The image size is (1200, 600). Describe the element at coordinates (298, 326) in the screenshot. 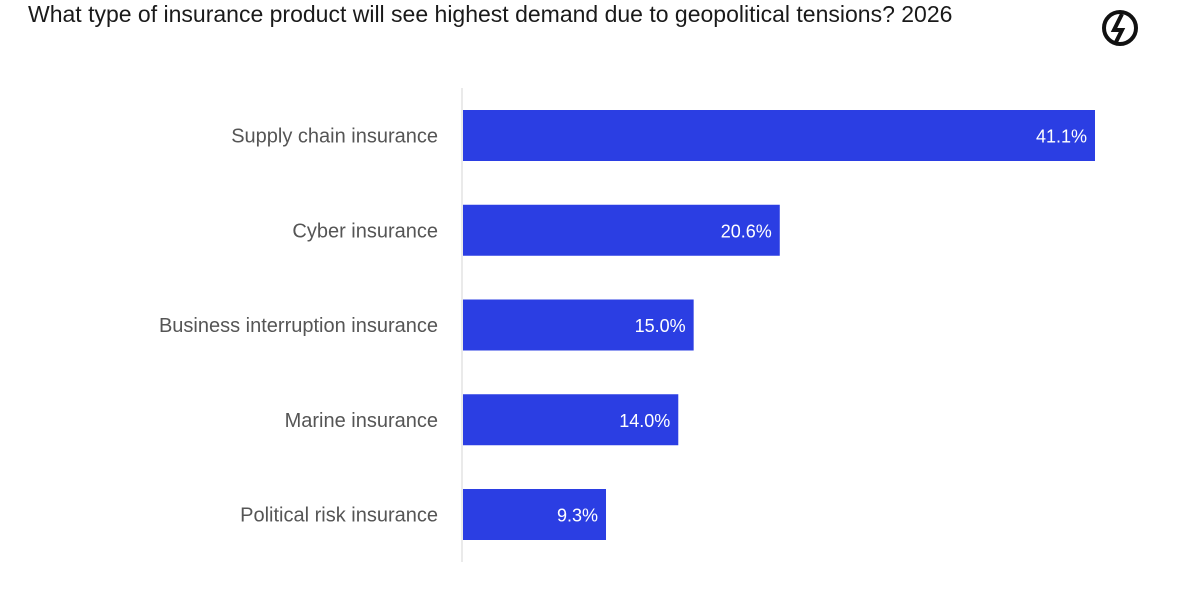

I see `category-label: Business interruption insurance` at that location.